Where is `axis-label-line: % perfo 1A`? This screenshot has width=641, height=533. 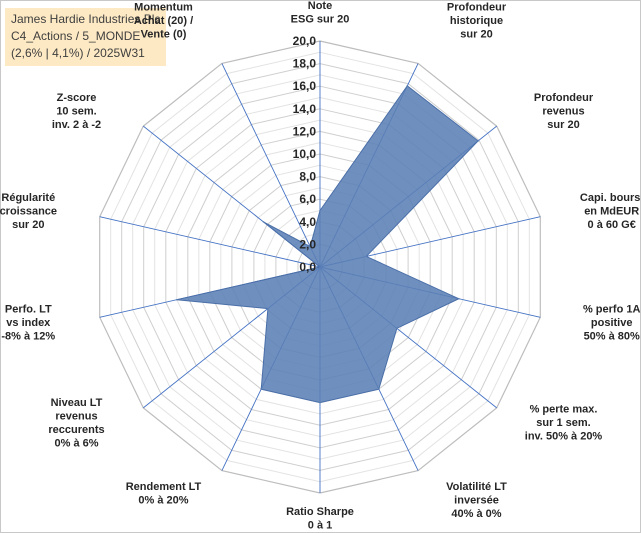
axis-label-line: % perfo 1A is located at coordinates (612, 309).